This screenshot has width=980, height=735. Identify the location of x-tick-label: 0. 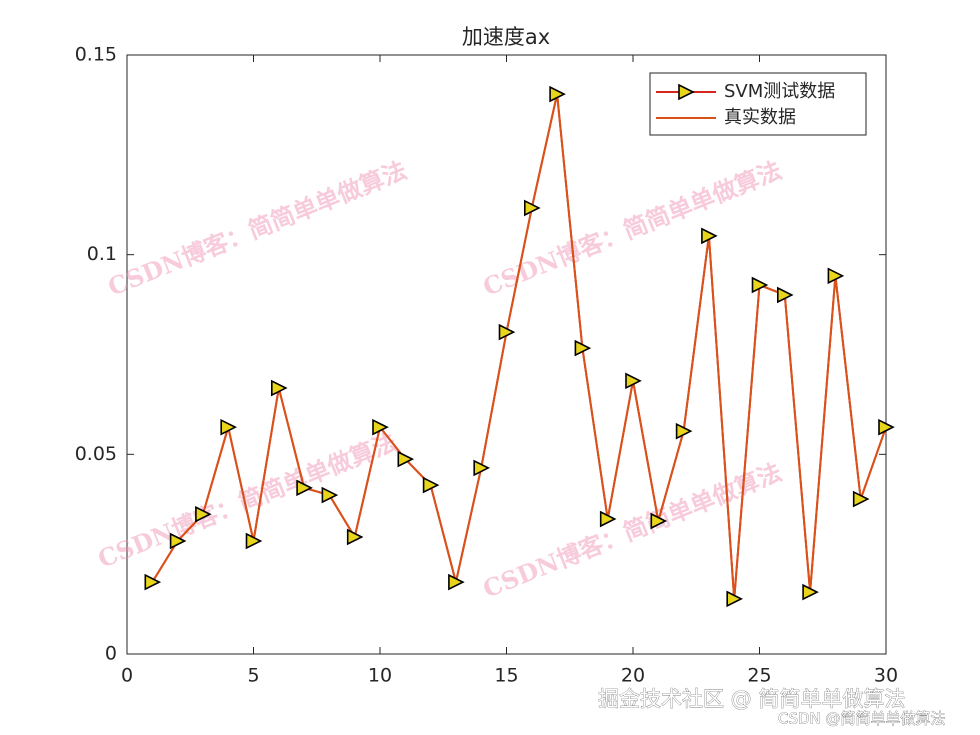
(127, 676).